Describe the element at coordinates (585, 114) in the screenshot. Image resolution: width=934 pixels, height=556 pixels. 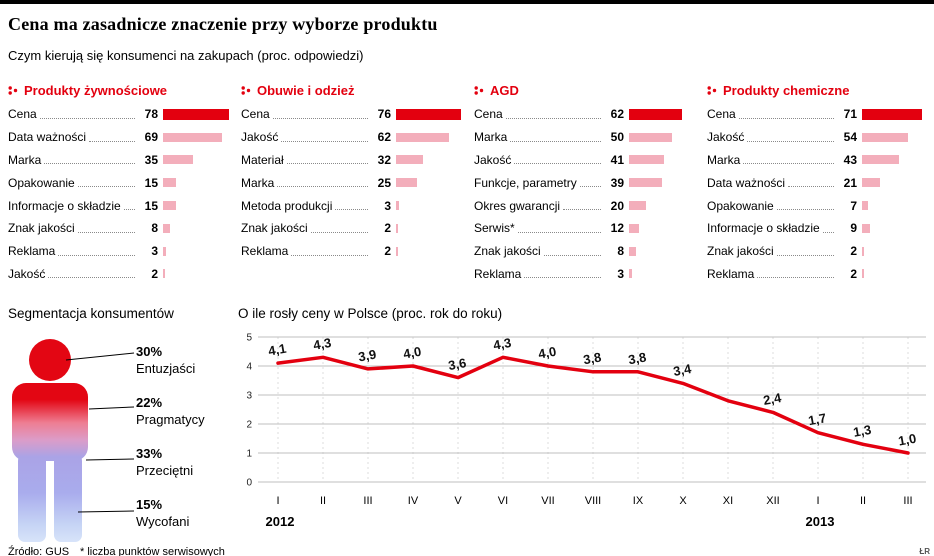
I see `ranking-row: Cena 62` at that location.